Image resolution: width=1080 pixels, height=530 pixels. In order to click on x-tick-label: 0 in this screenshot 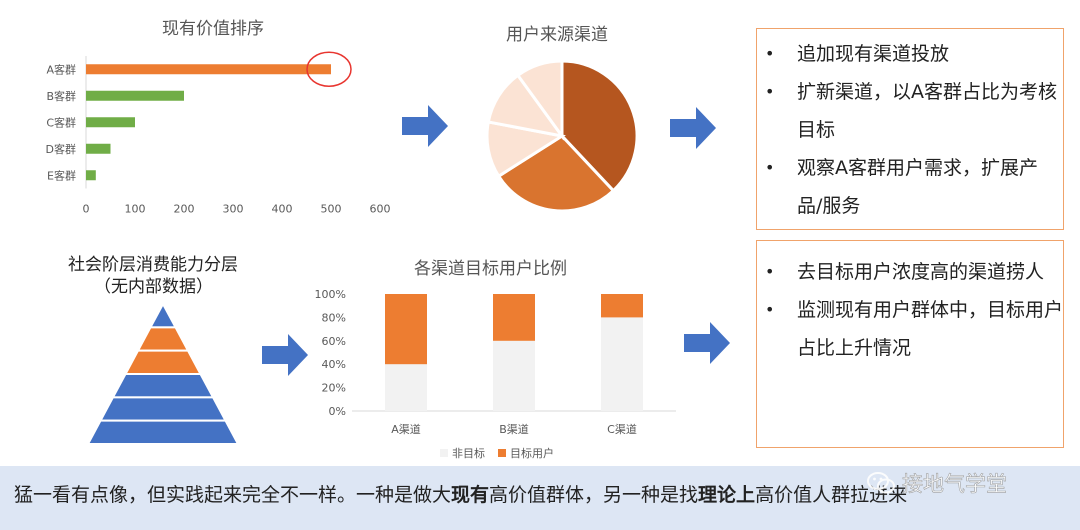, I will do `click(86, 209)`.